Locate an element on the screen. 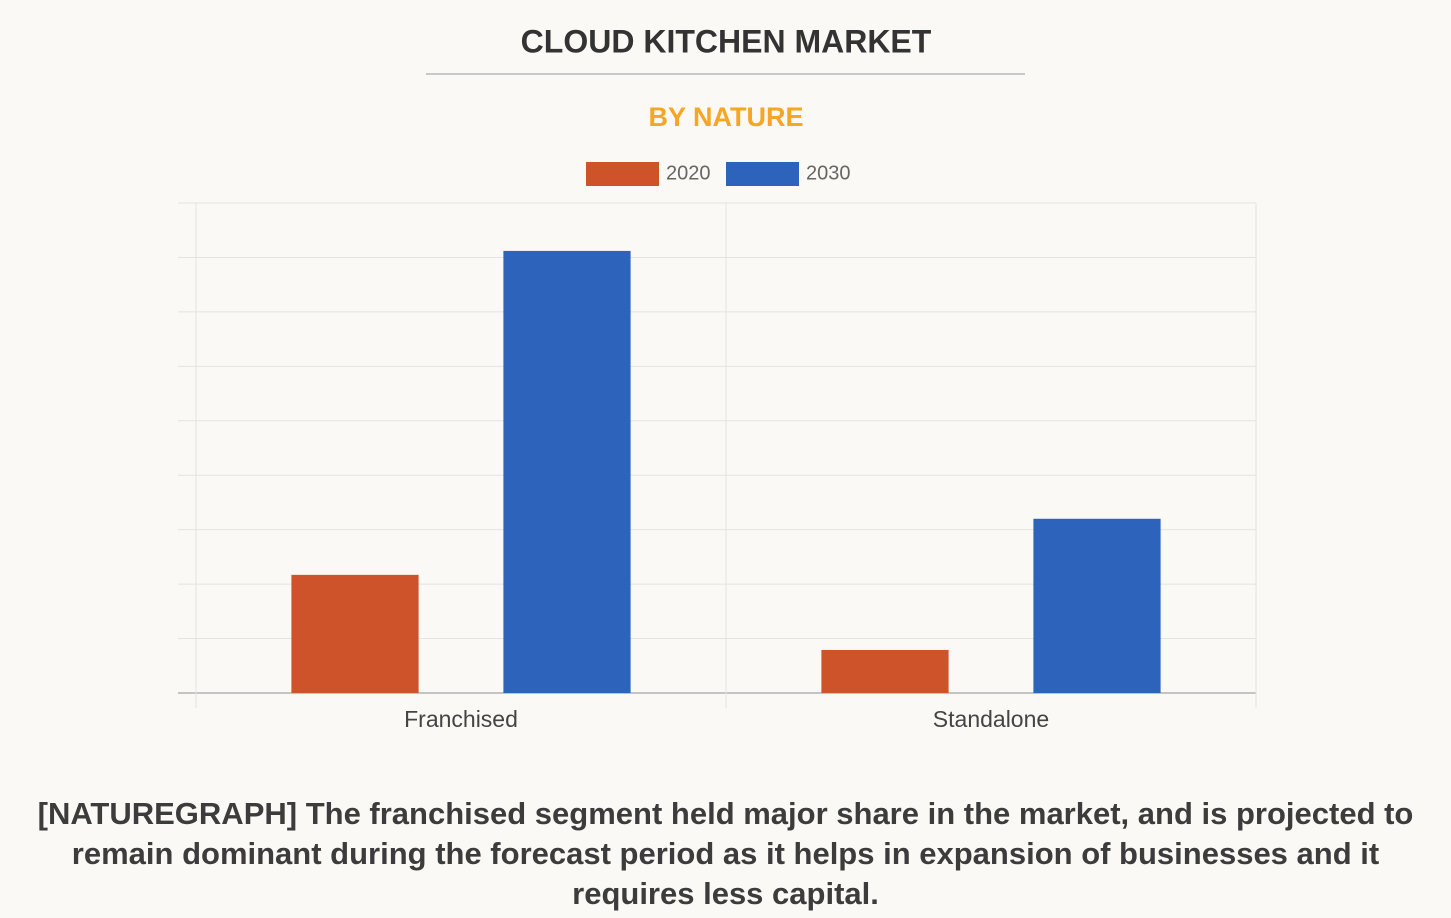 The image size is (1451, 918). chart-title: CLOUD KITCHEN MARKET is located at coordinates (726, 41).